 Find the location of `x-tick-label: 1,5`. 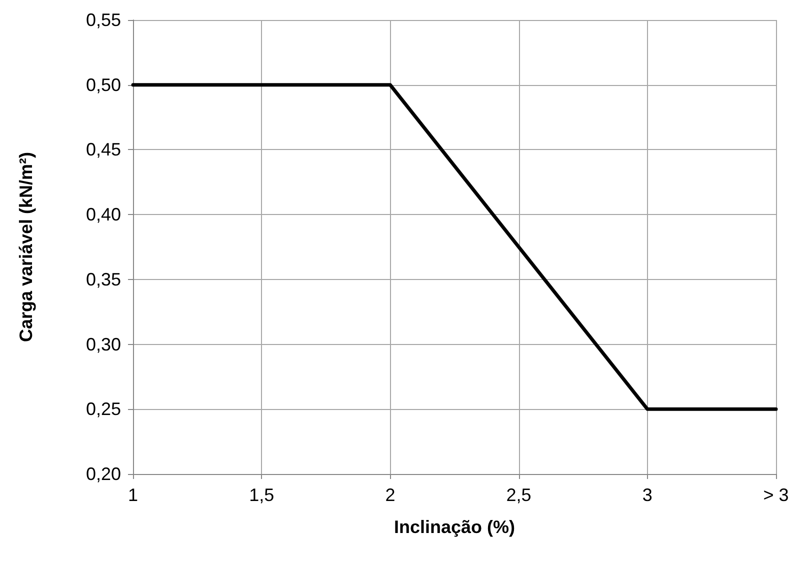

x-tick-label: 1,5 is located at coordinates (261, 495).